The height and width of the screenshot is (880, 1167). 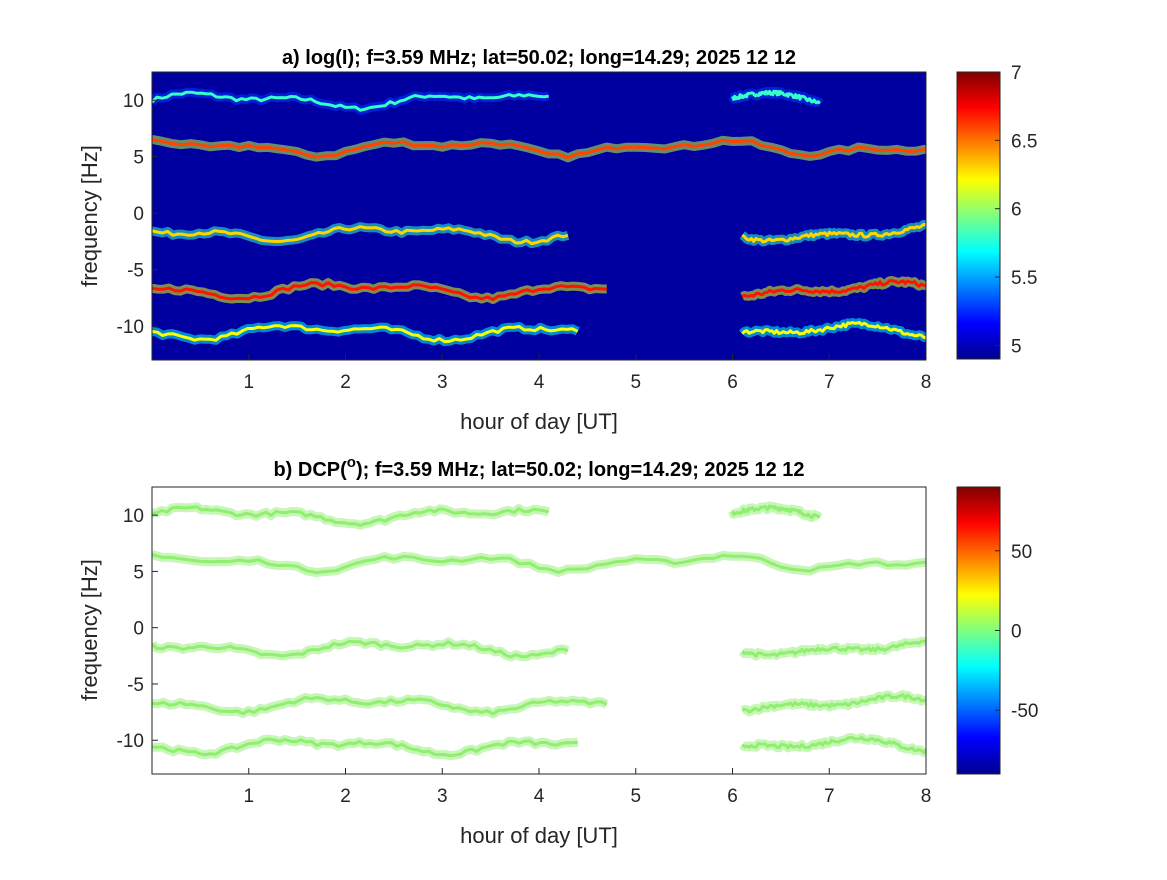 I want to click on panel-b-colorbar-ticks: -50 0 50, so click(x=1016, y=632).